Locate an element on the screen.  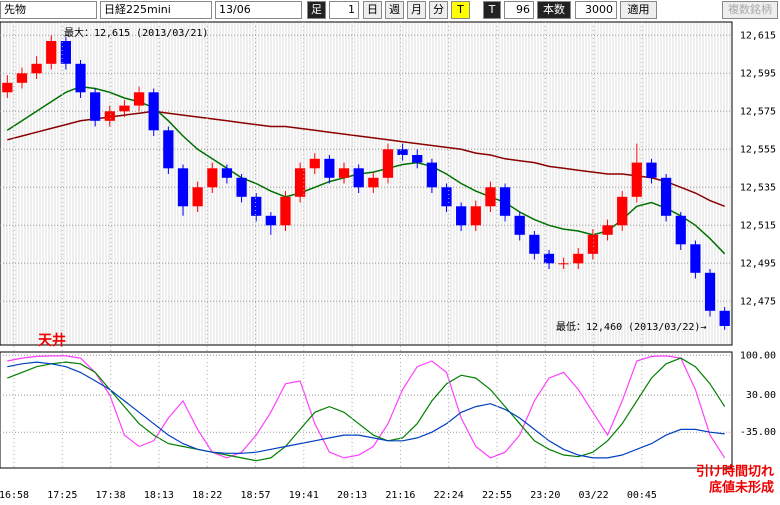
note: 引け時間切れ is located at coordinates (735, 472).